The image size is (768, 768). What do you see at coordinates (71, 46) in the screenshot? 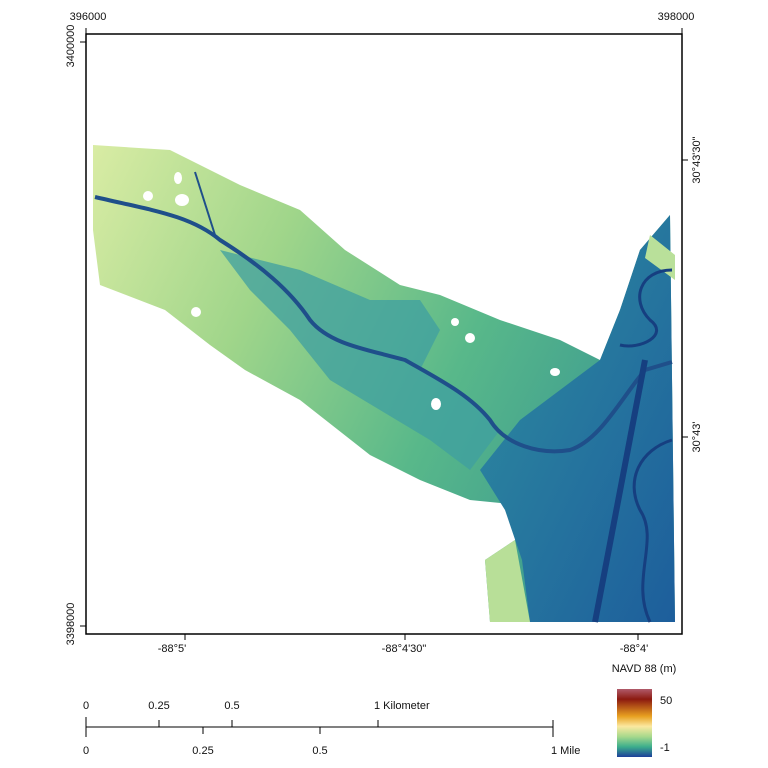
I see `coord-label: 3400000` at bounding box center [71, 46].